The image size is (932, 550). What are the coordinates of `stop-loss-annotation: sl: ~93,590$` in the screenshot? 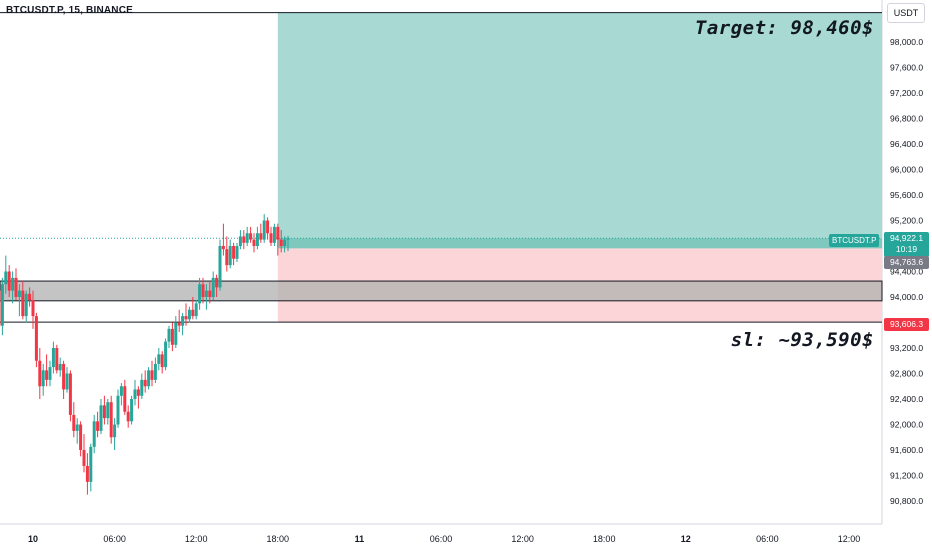 It's located at (802, 340).